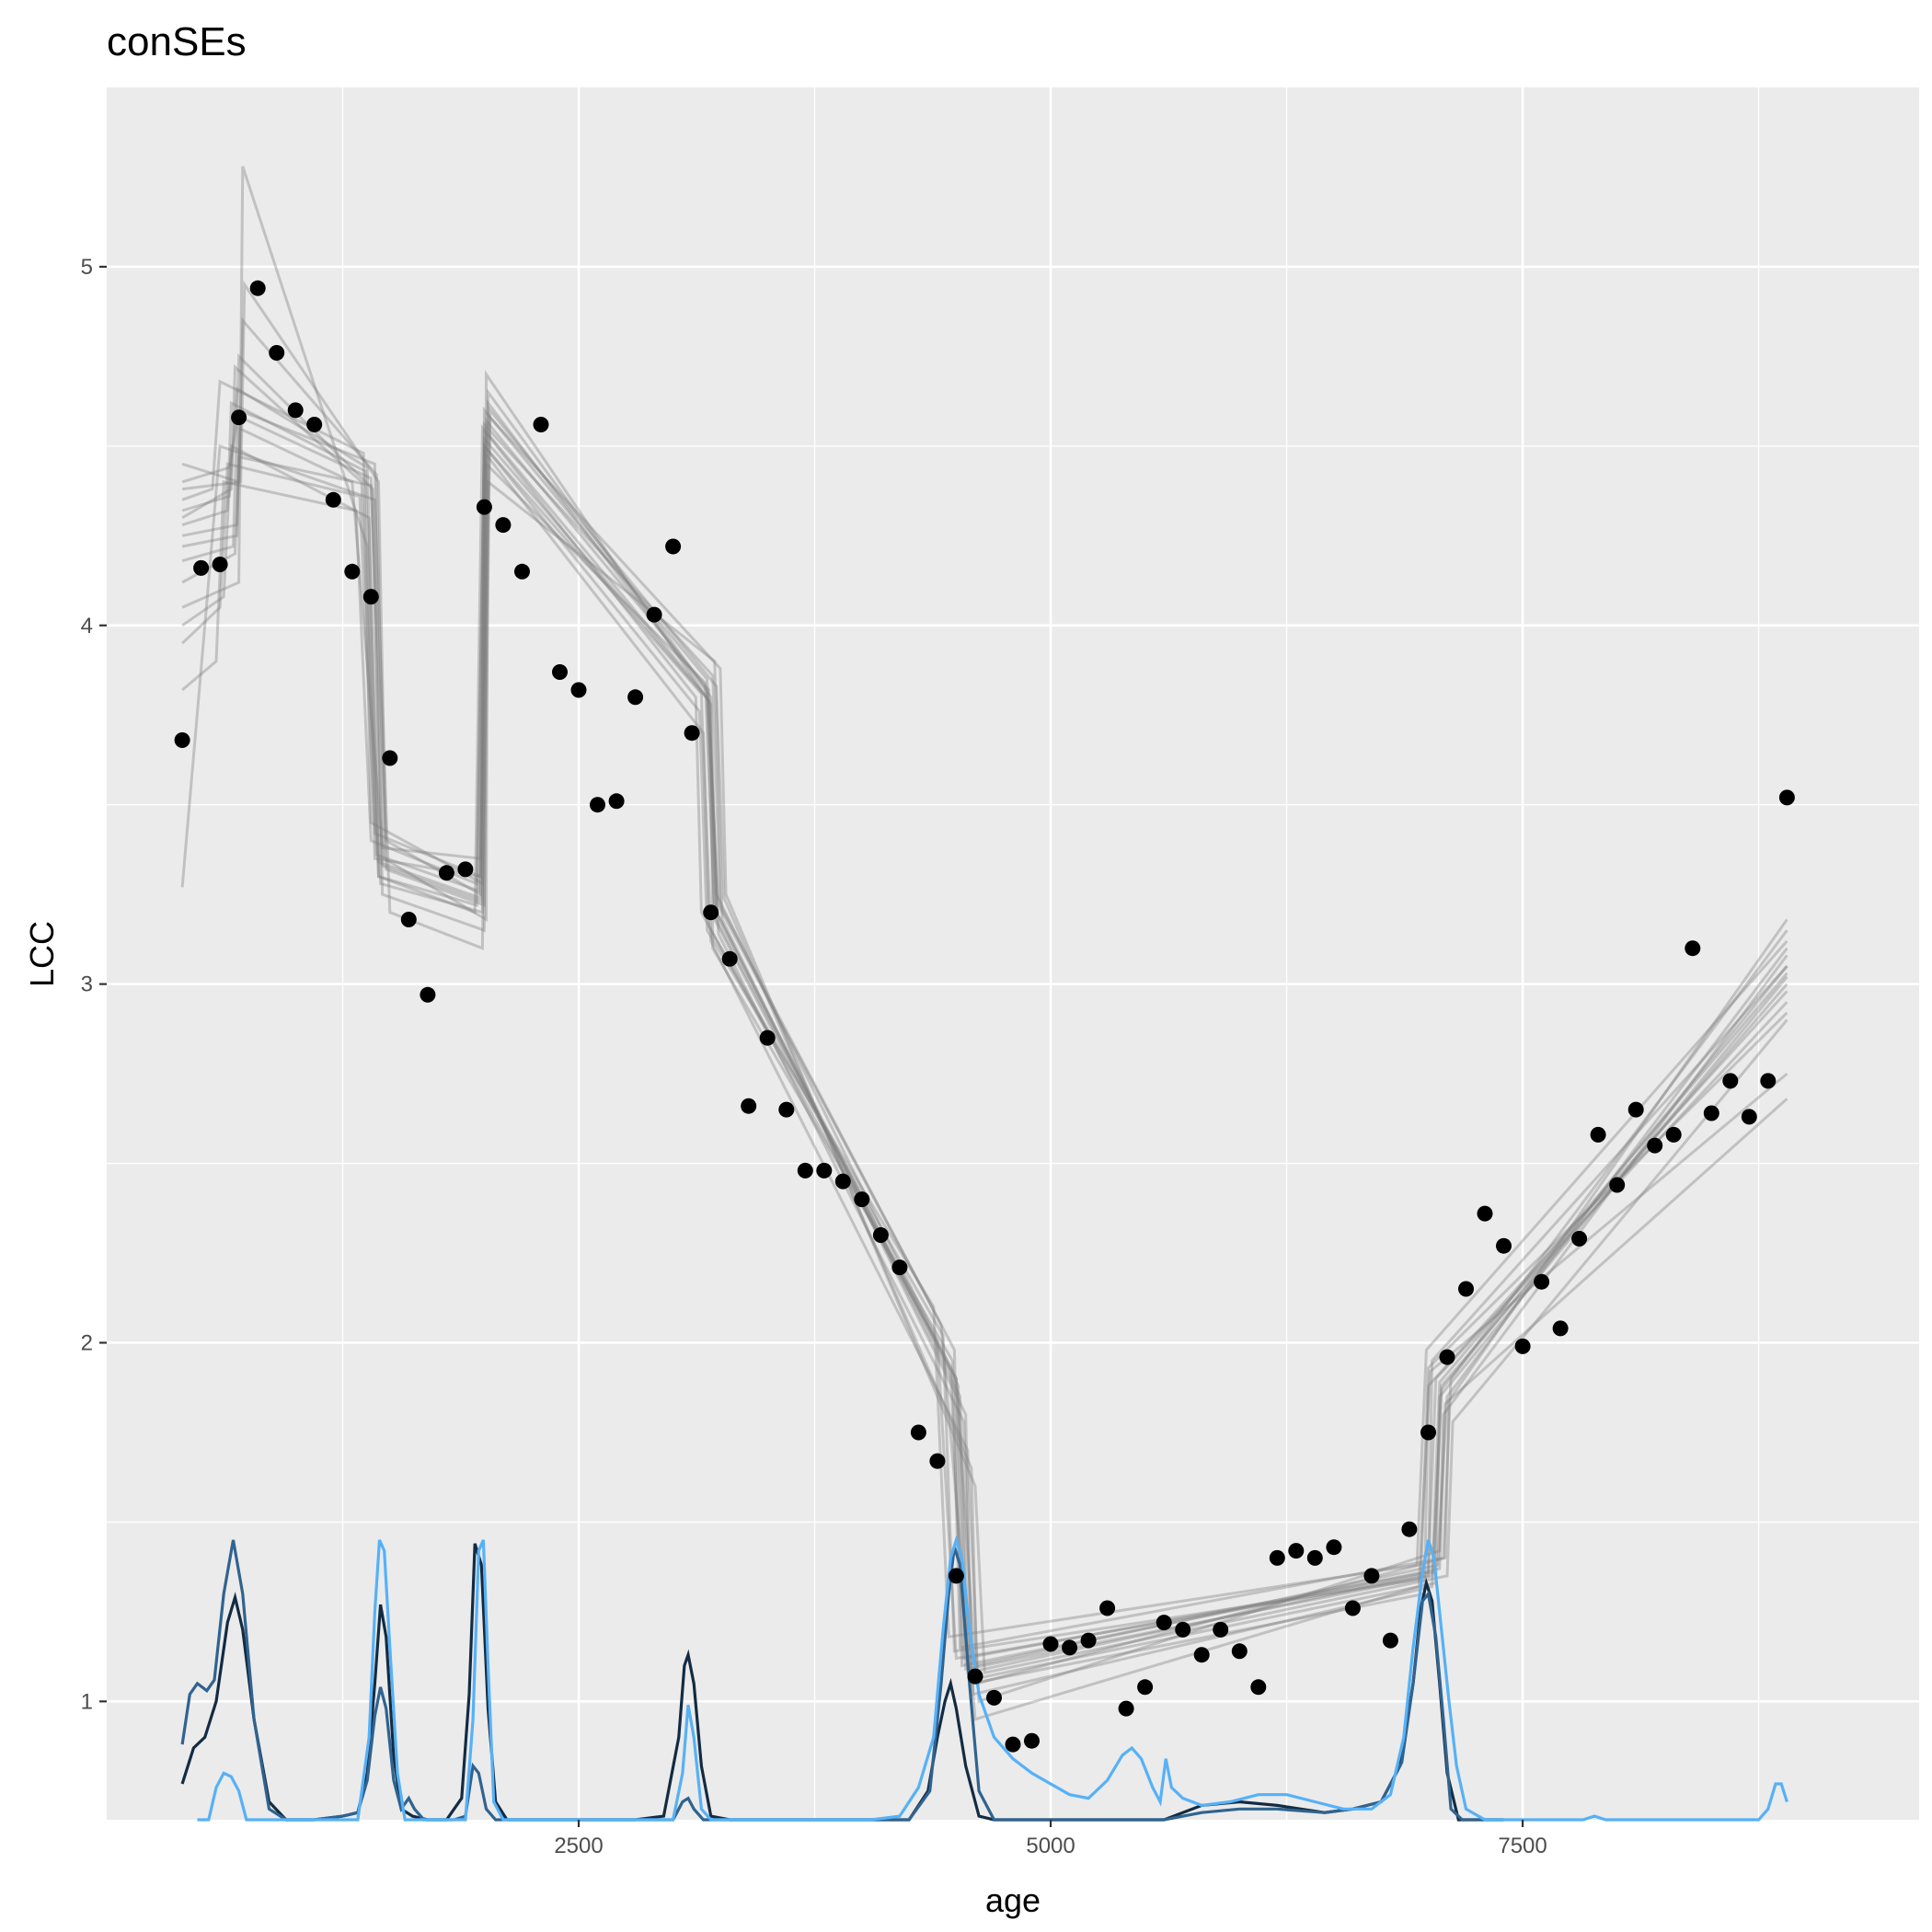 Image resolution: width=1932 pixels, height=1932 pixels. I want to click on y-tick-label: 3, so click(87, 984).